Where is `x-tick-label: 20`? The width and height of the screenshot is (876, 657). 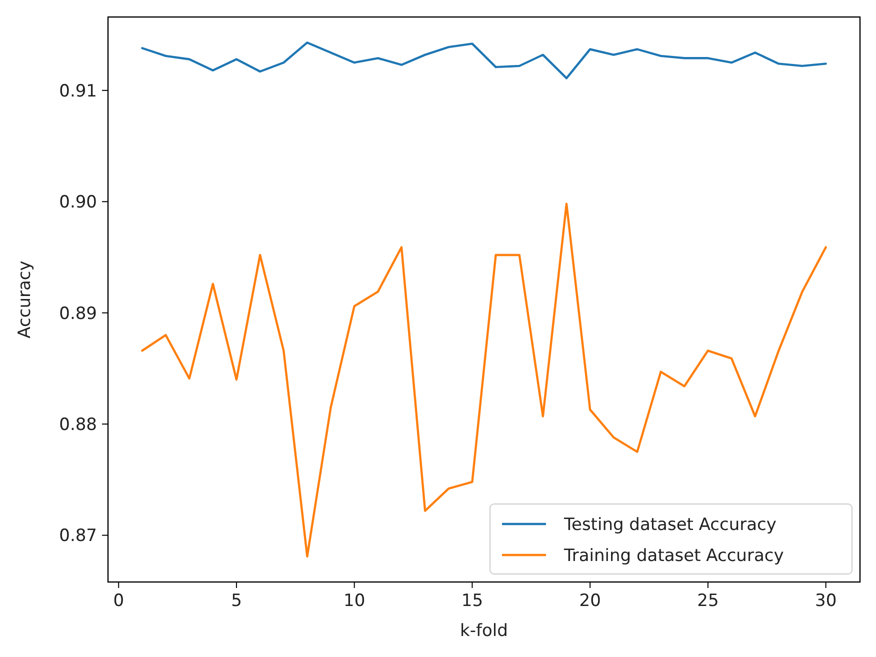 x-tick-label: 20 is located at coordinates (590, 601).